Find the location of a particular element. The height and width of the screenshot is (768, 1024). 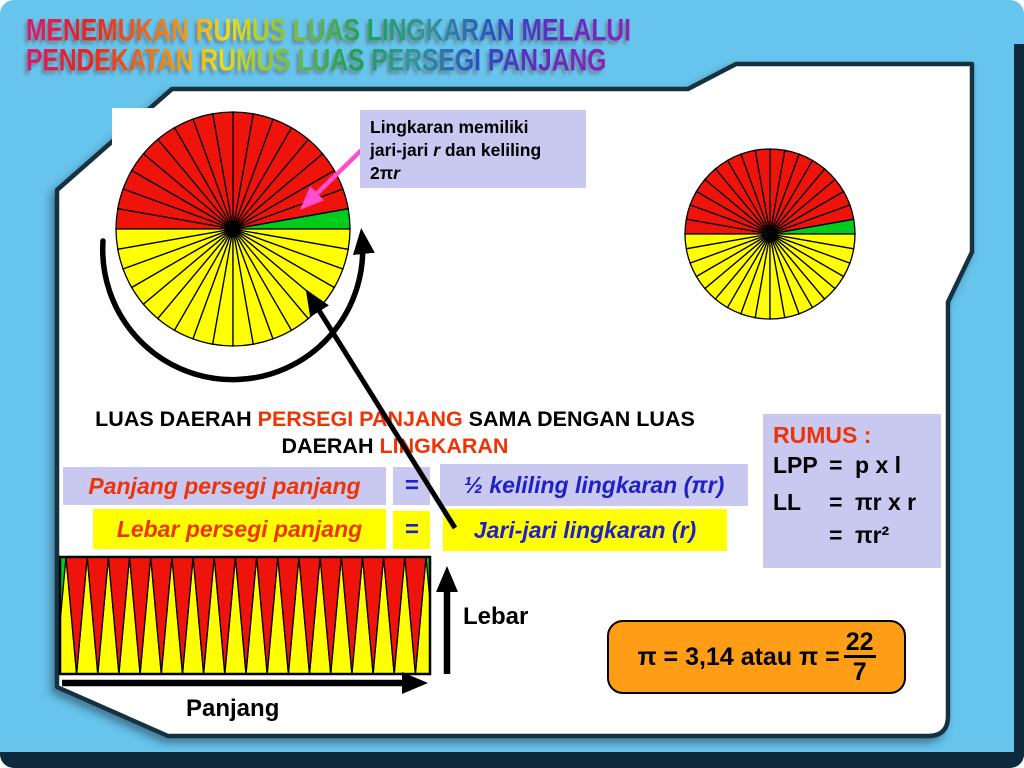

eq2-right-box: Jari-jari lingkaran (r) is located at coordinates (585, 530).